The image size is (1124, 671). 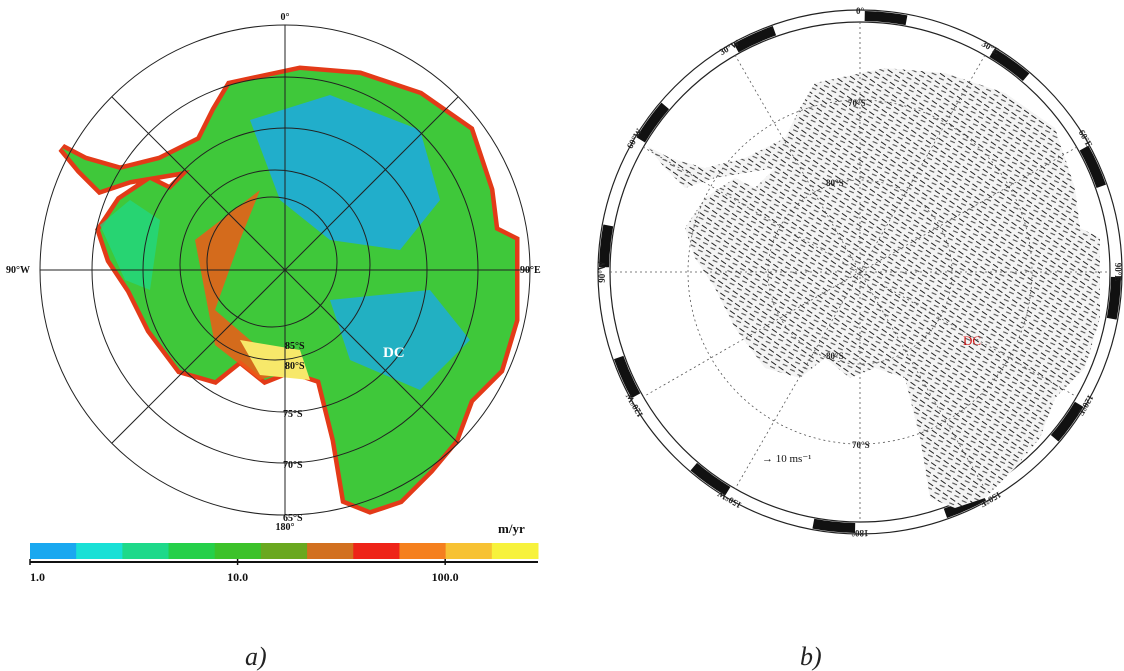 What do you see at coordinates (293, 414) in the screenshot?
I see `lat-label: 75°S` at bounding box center [293, 414].